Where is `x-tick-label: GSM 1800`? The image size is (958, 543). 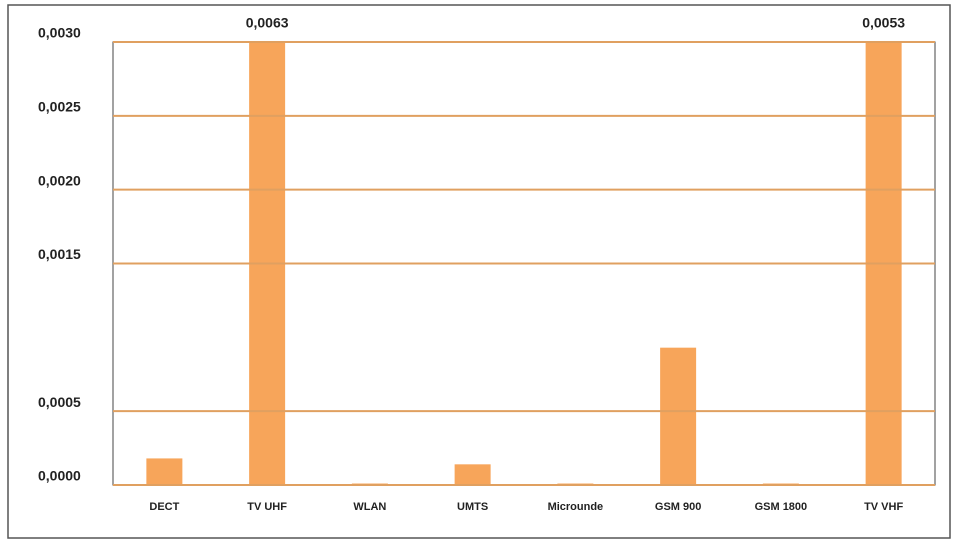
x-tick-label: GSM 1800 is located at coordinates (781, 507).